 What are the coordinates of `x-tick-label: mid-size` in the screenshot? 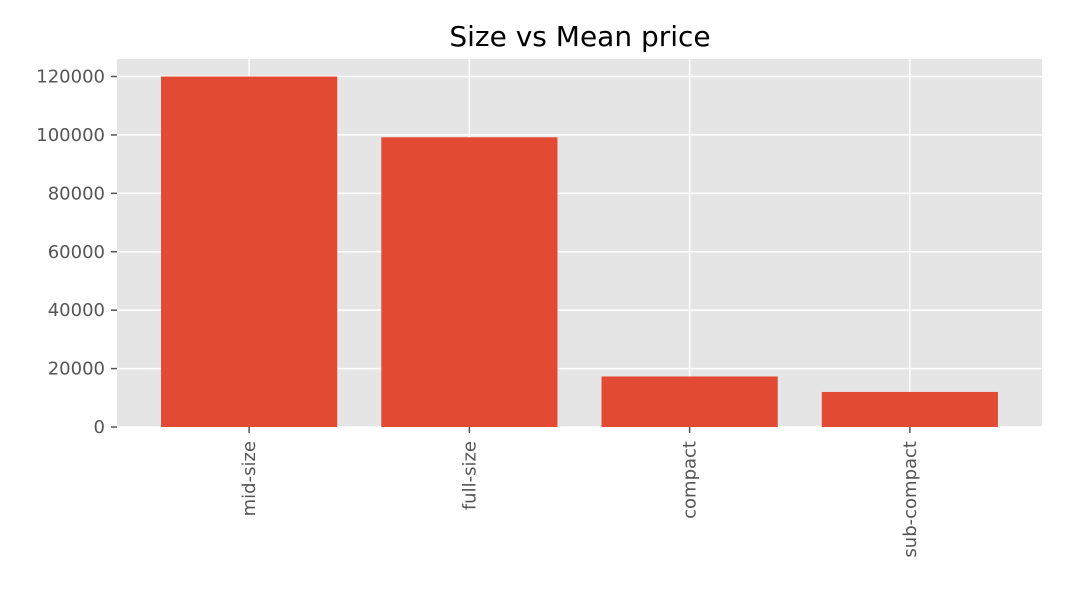 It's located at (249, 478).